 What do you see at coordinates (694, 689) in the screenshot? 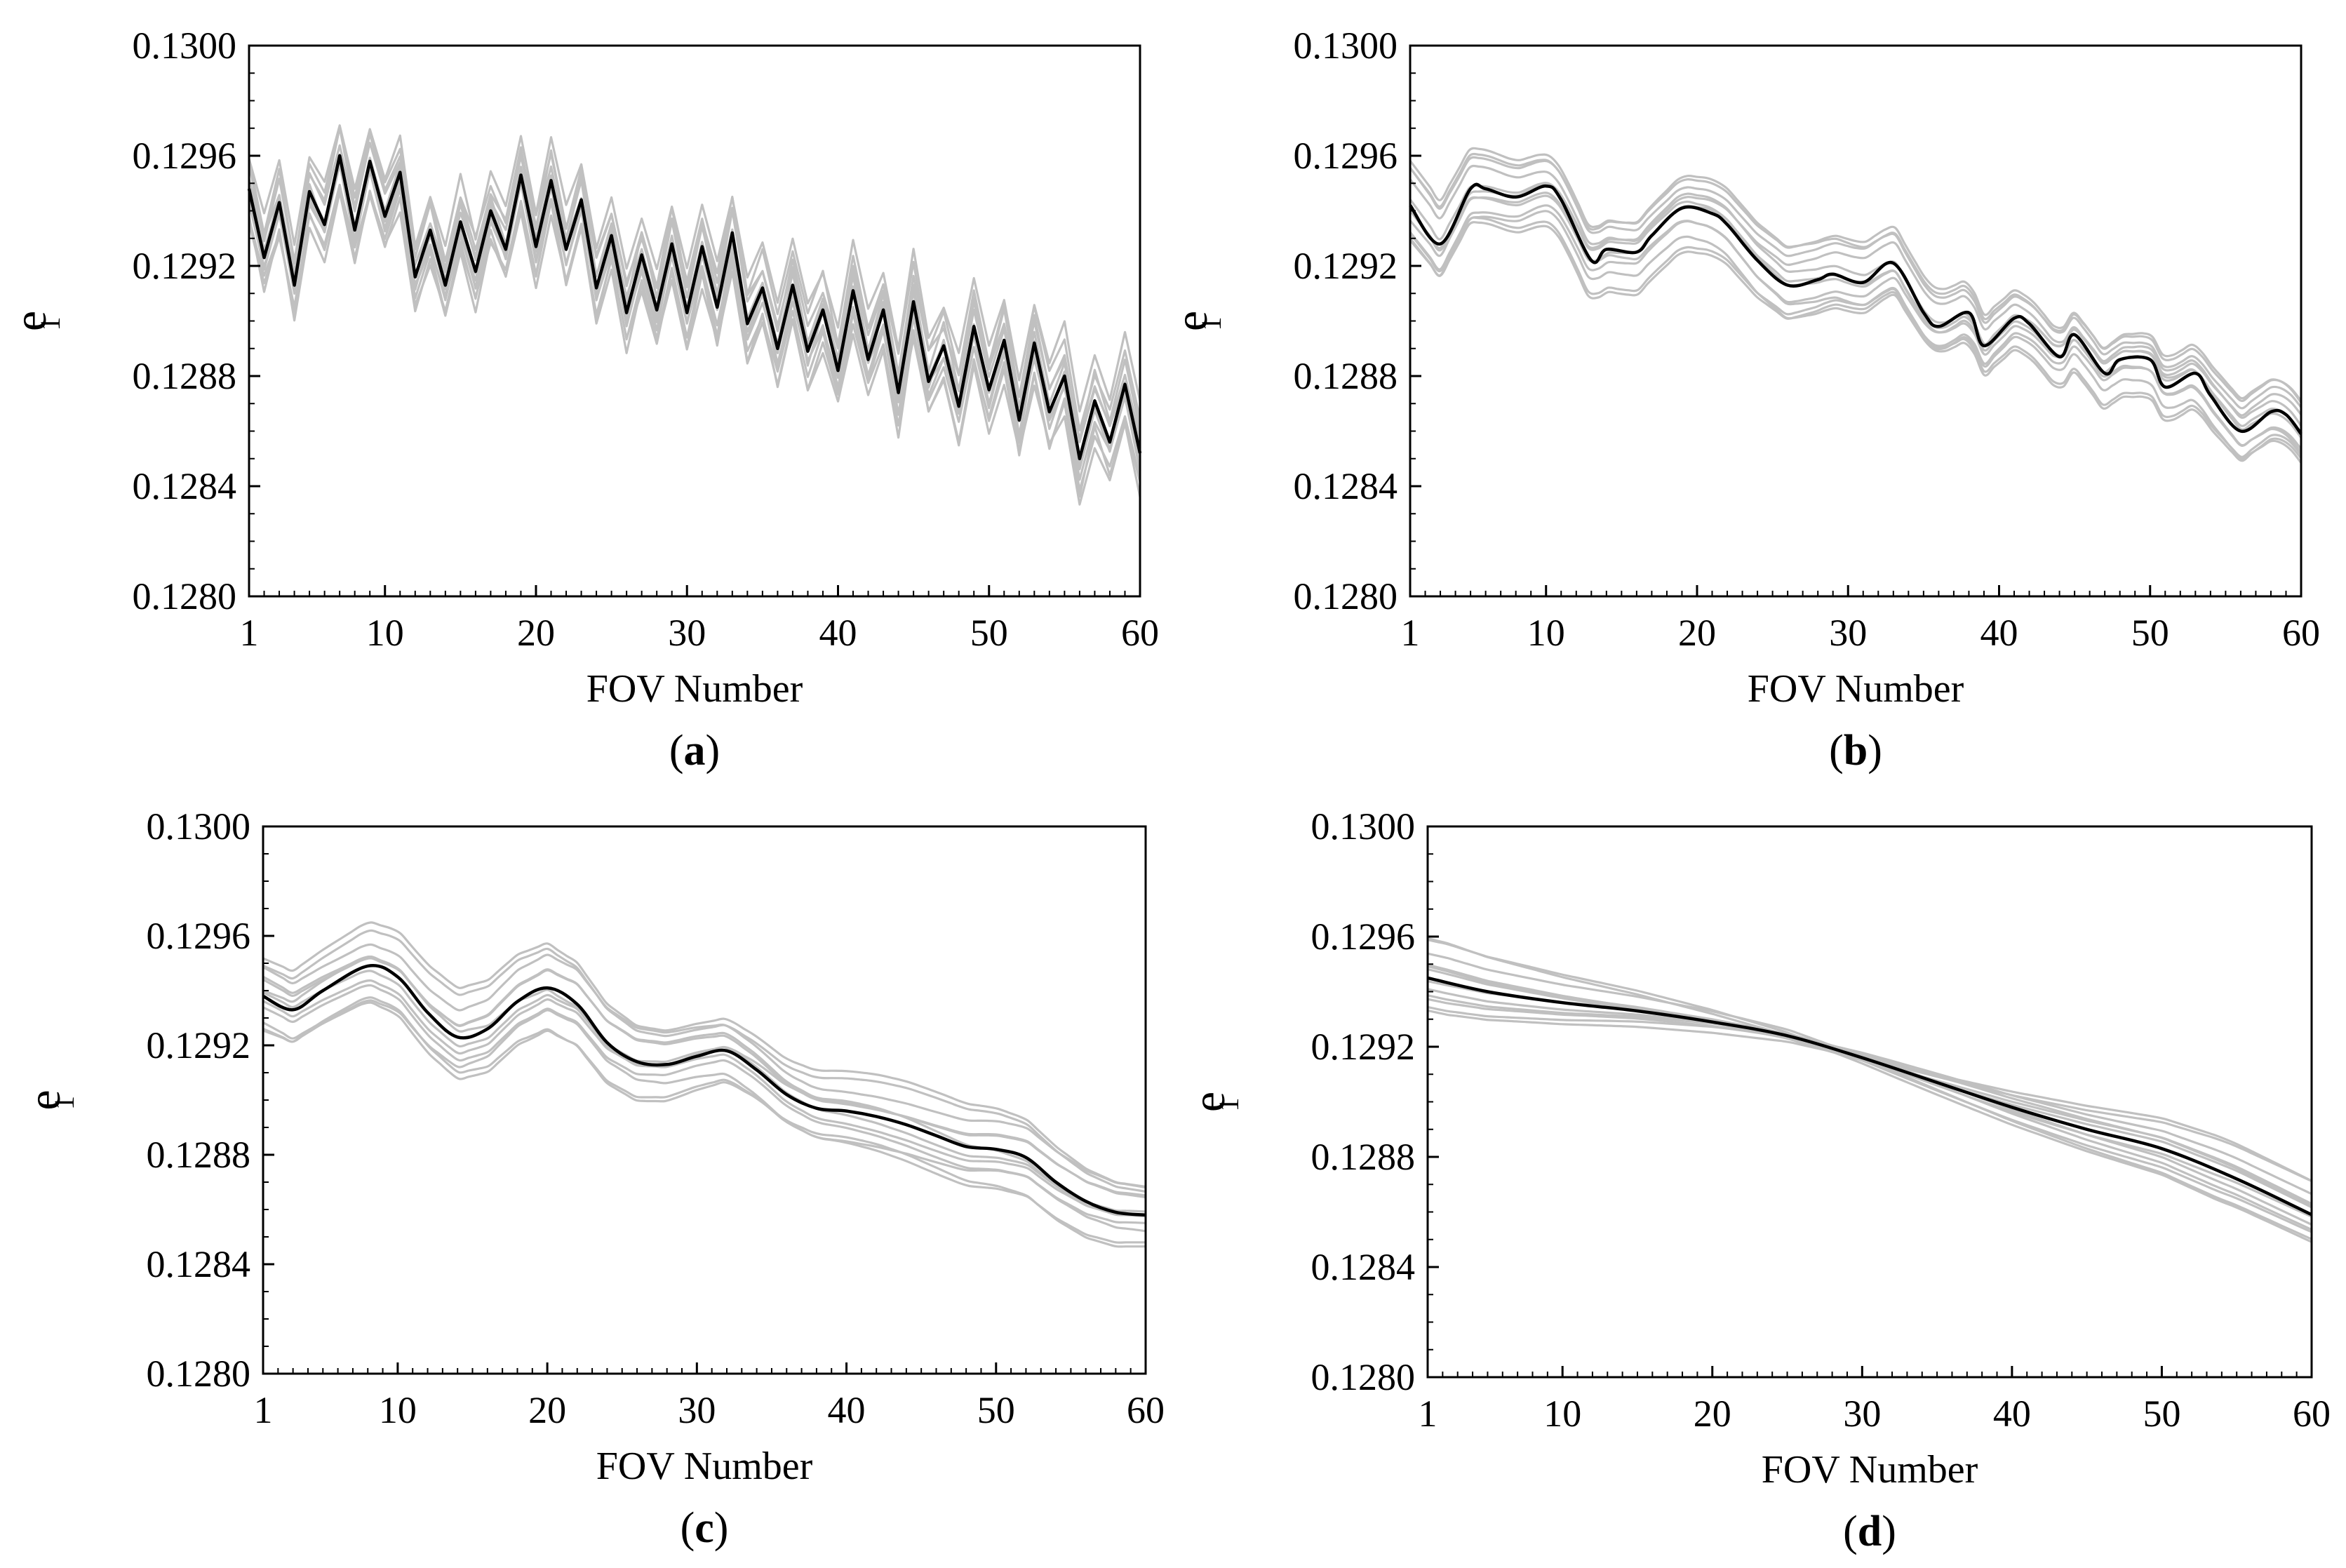
I see `chart-a-xlabel: FOV Number` at bounding box center [694, 689].